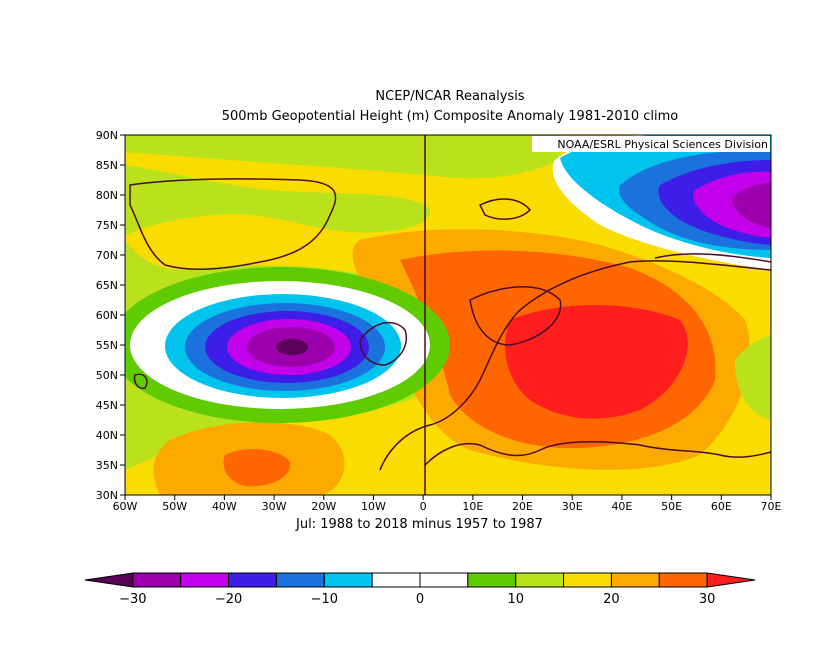  What do you see at coordinates (751, 205) in the screenshot?
I see `arctic-low-purple` at bounding box center [751, 205].